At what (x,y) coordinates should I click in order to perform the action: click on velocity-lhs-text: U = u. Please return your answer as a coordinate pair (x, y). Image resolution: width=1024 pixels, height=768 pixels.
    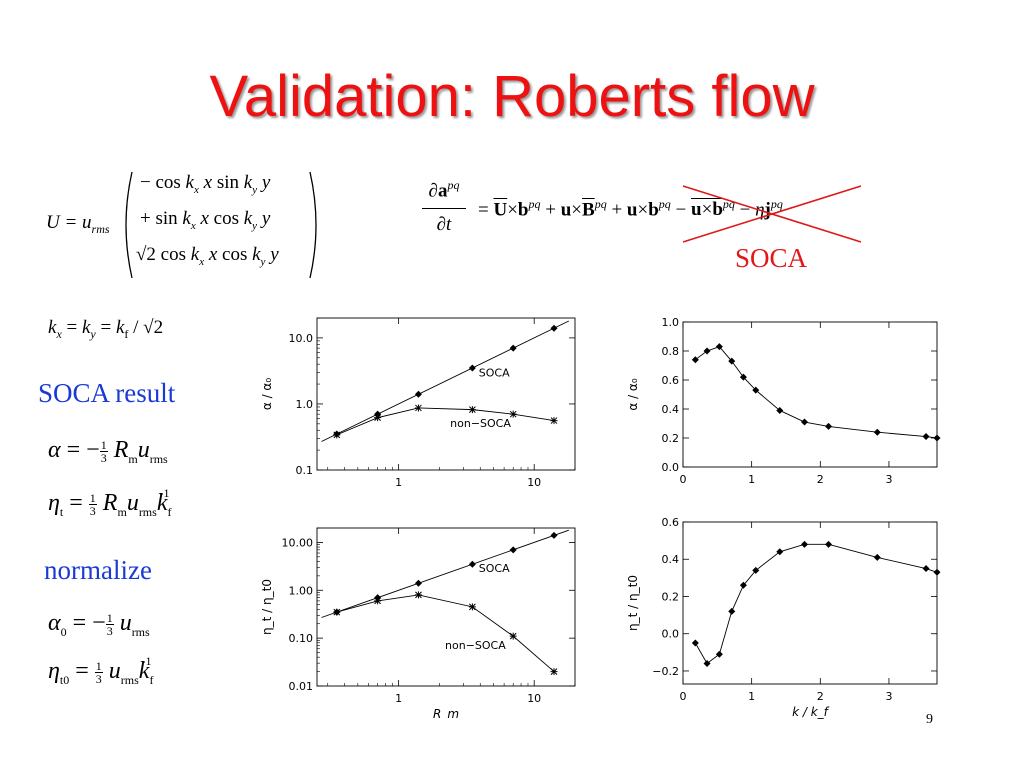
    Looking at the image, I should click on (69, 222).